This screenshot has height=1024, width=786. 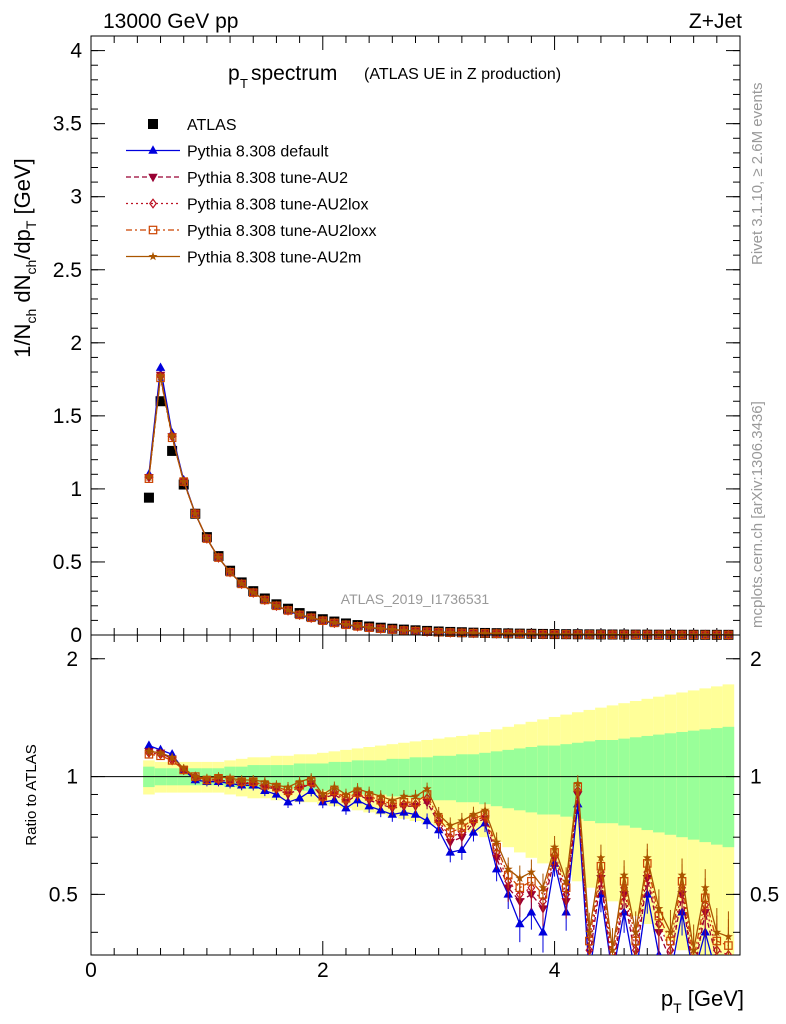 What do you see at coordinates (274, 258) in the screenshot?
I see `legend-label: Pythia 8.308 tune-AU2m` at bounding box center [274, 258].